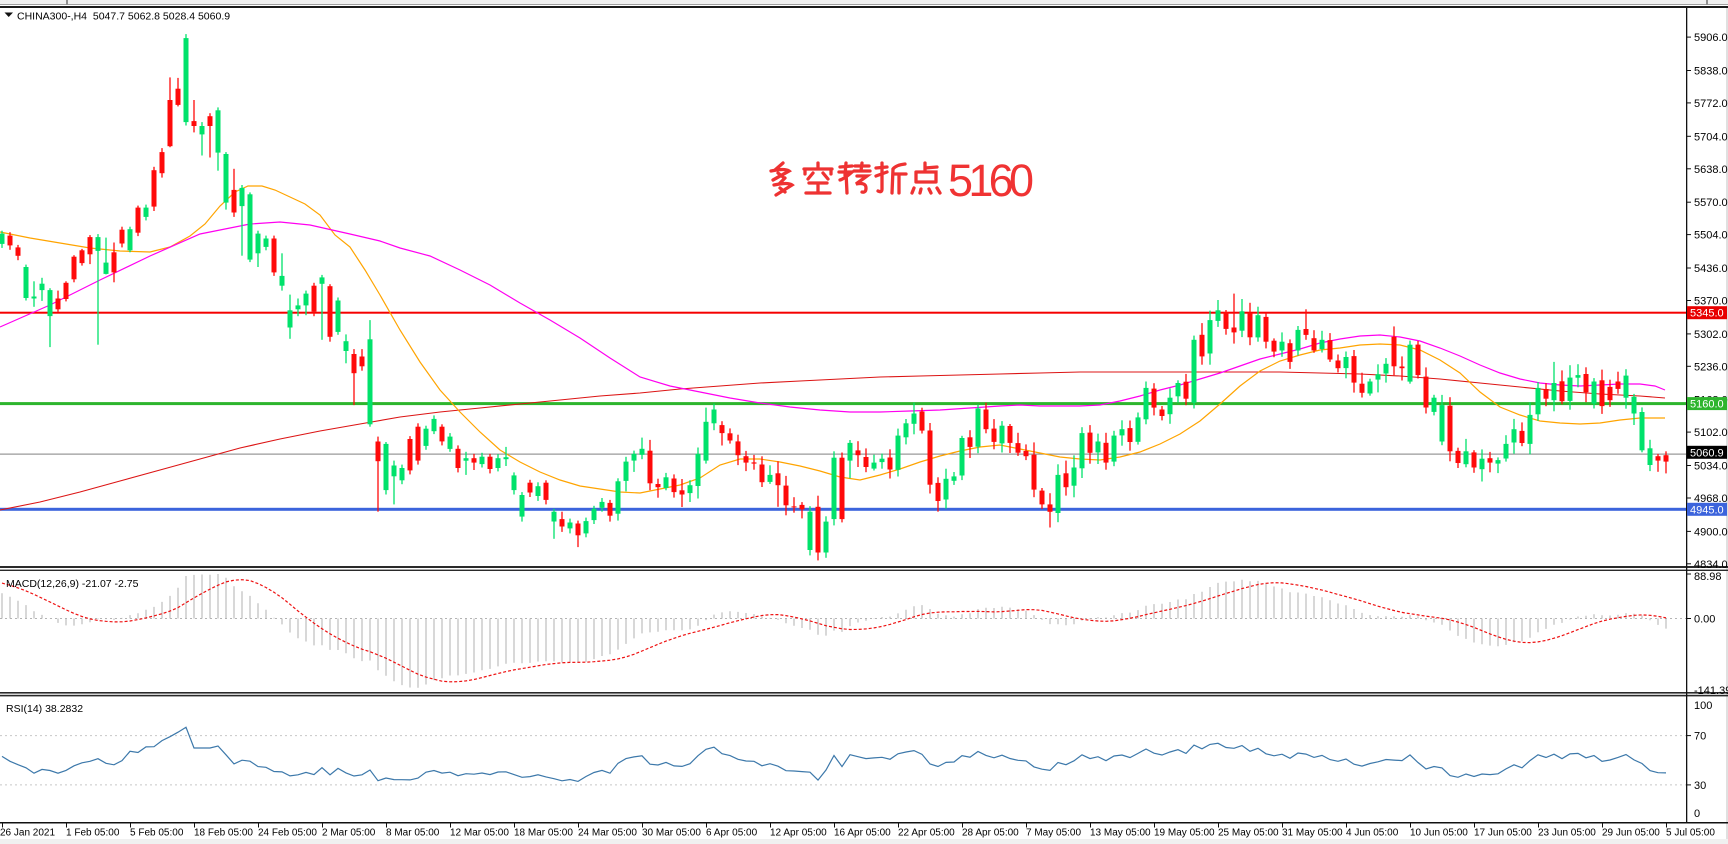  What do you see at coordinates (1711, 302) in the screenshot?
I see `svg-text: 5370.0` at bounding box center [1711, 302].